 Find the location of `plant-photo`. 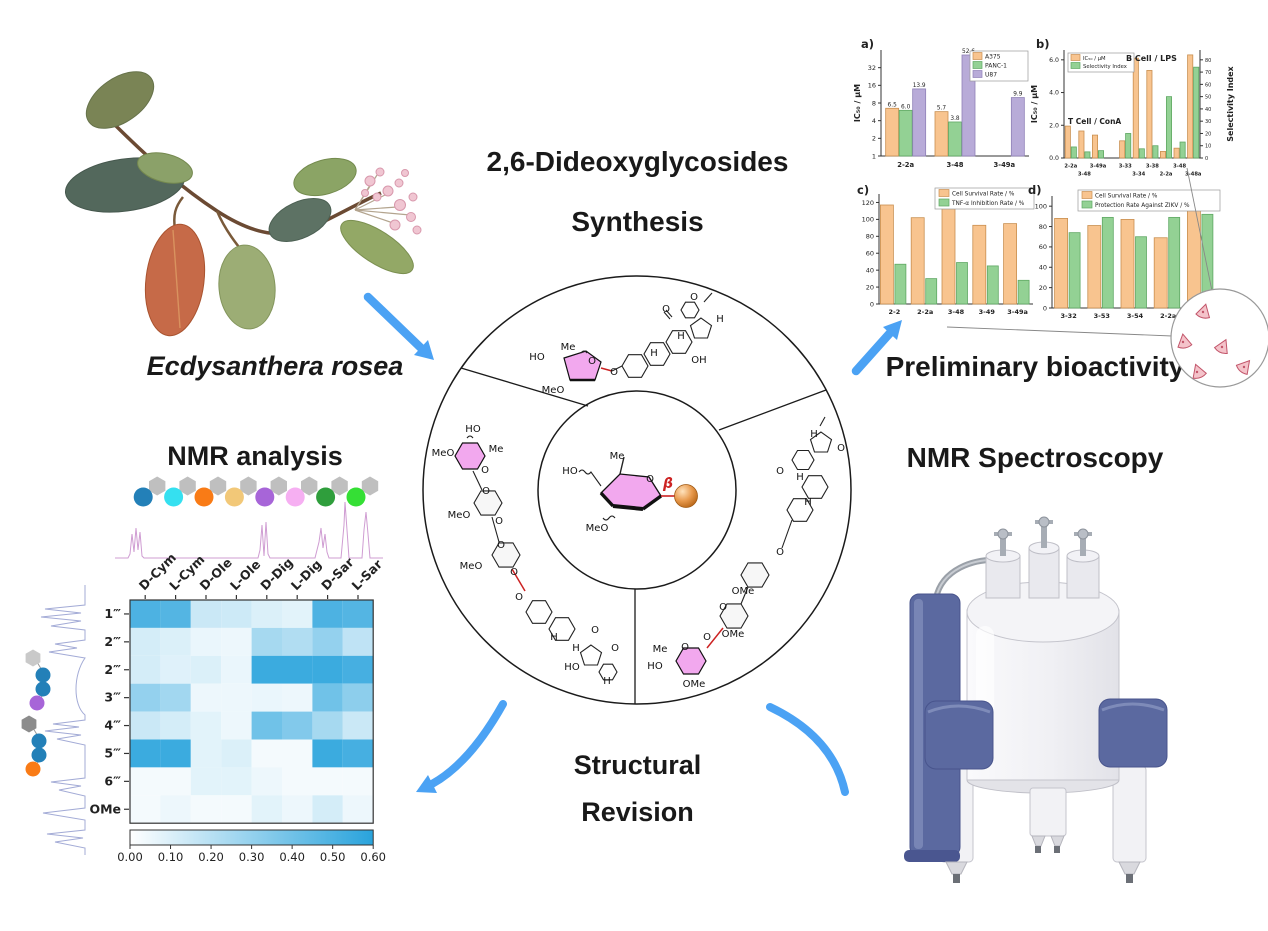

plant-photo is located at coordinates (243, 204).